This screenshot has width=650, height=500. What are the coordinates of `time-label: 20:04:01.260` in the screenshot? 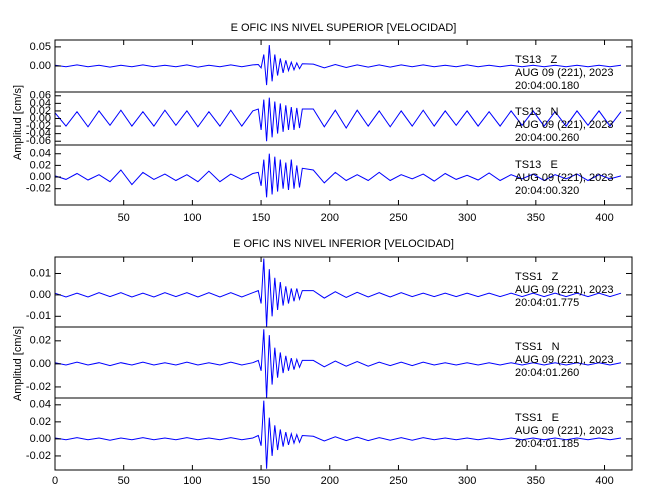 It's located at (547, 373).